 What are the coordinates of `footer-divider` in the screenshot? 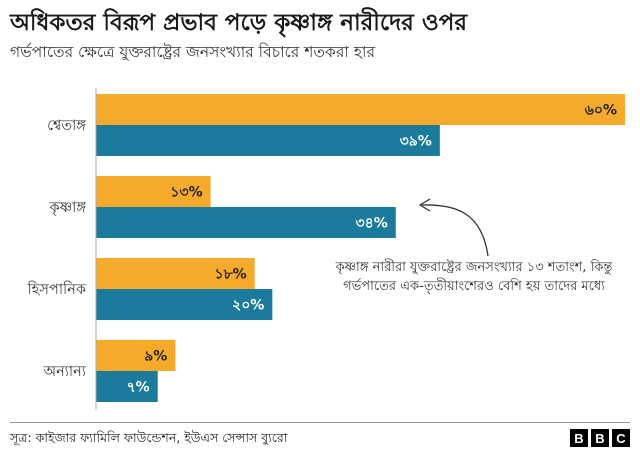 It's located at (320, 422).